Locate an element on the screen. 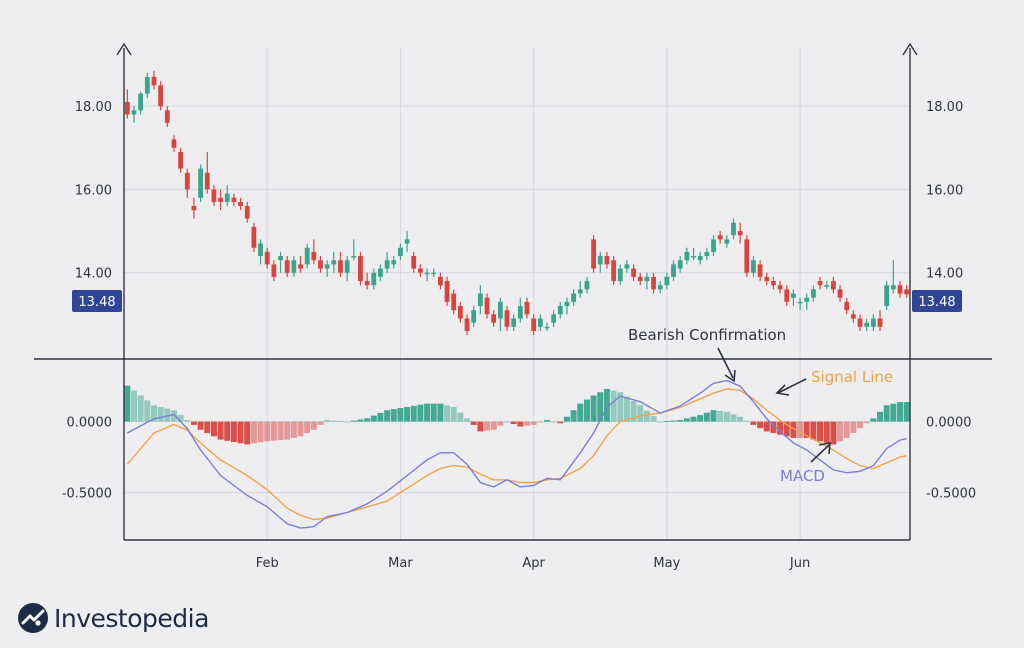 This screenshot has width=1024, height=648. price-ytick-left-0: 14.00 is located at coordinates (93, 274).